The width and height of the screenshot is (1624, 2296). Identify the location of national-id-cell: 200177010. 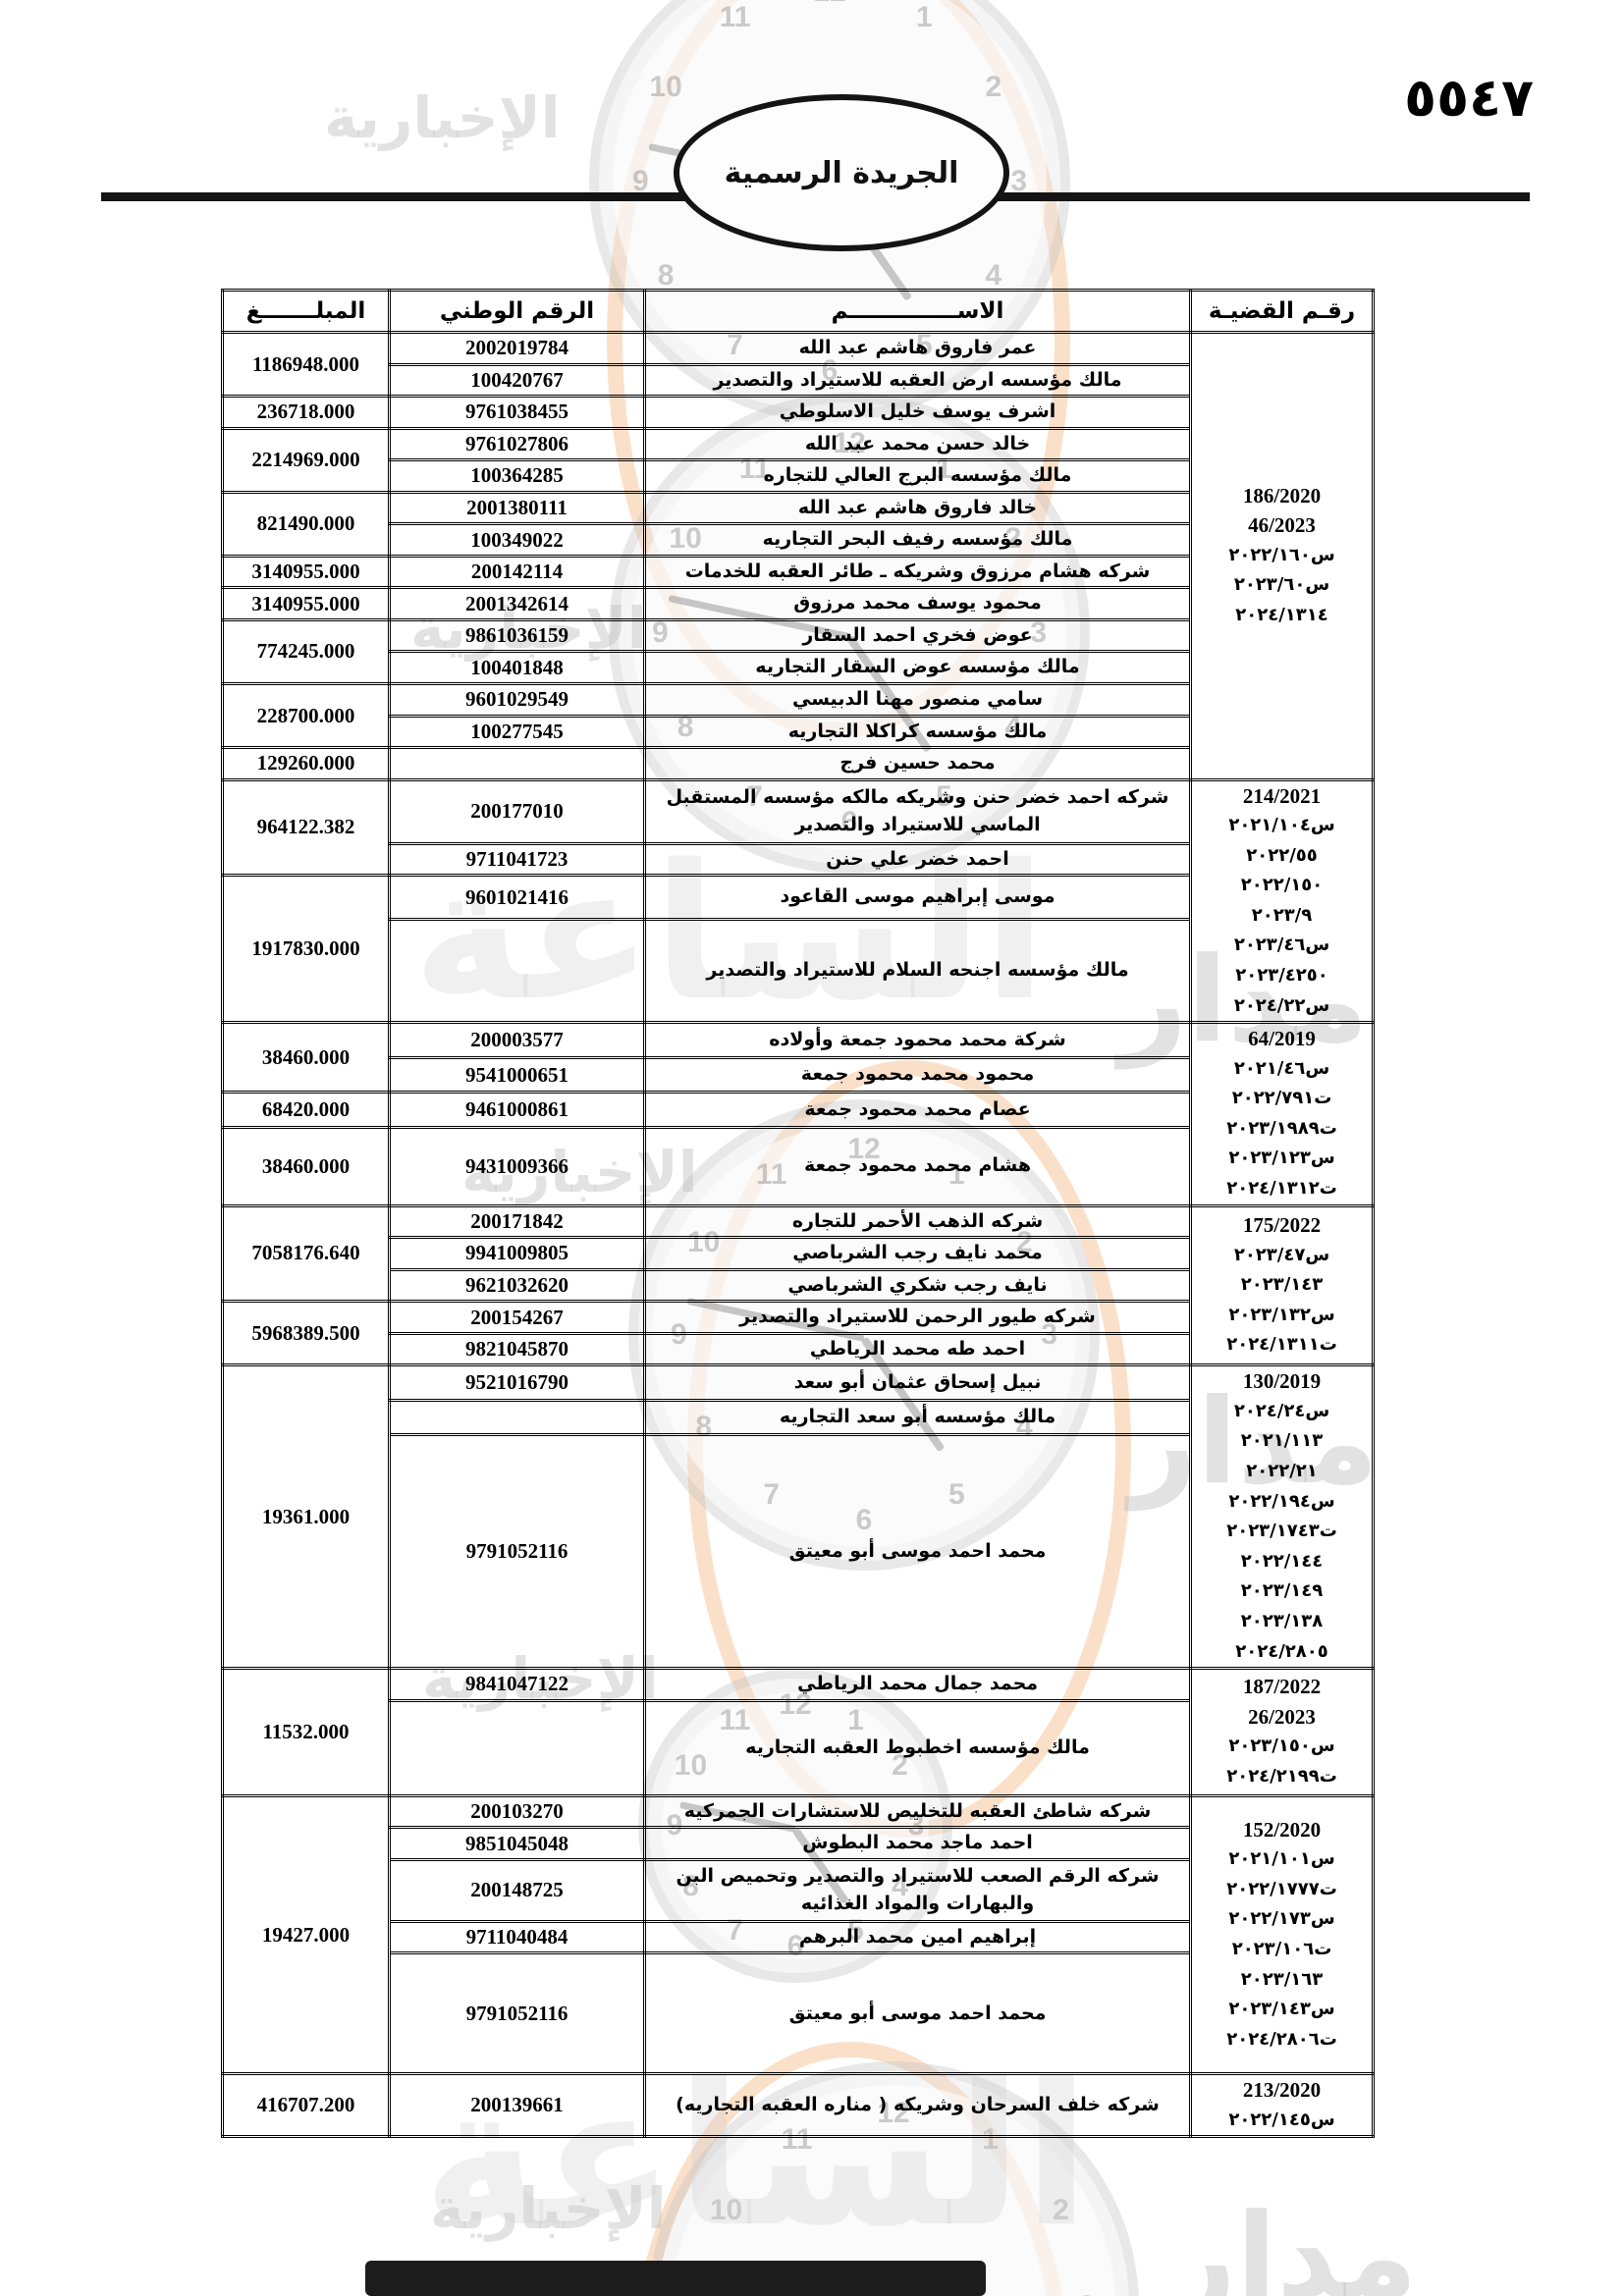
(517, 811).